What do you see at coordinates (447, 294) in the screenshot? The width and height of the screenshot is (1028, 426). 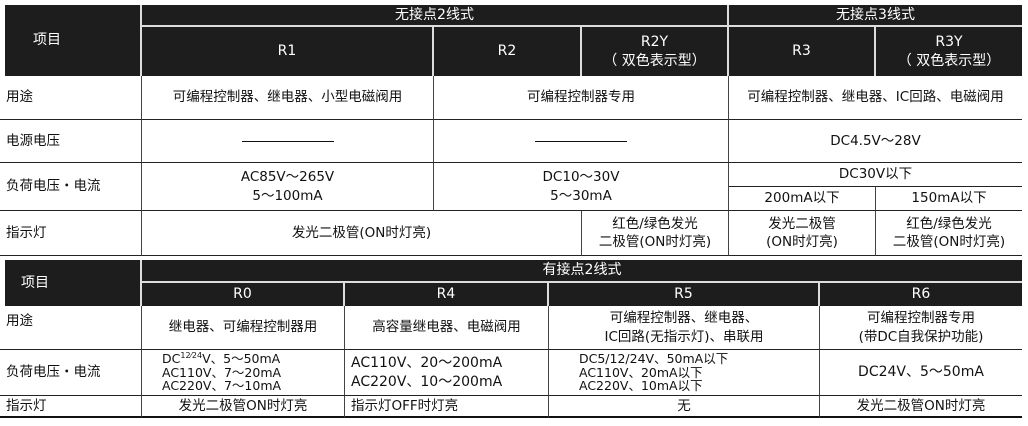 I see `col-header-r4: R4` at bounding box center [447, 294].